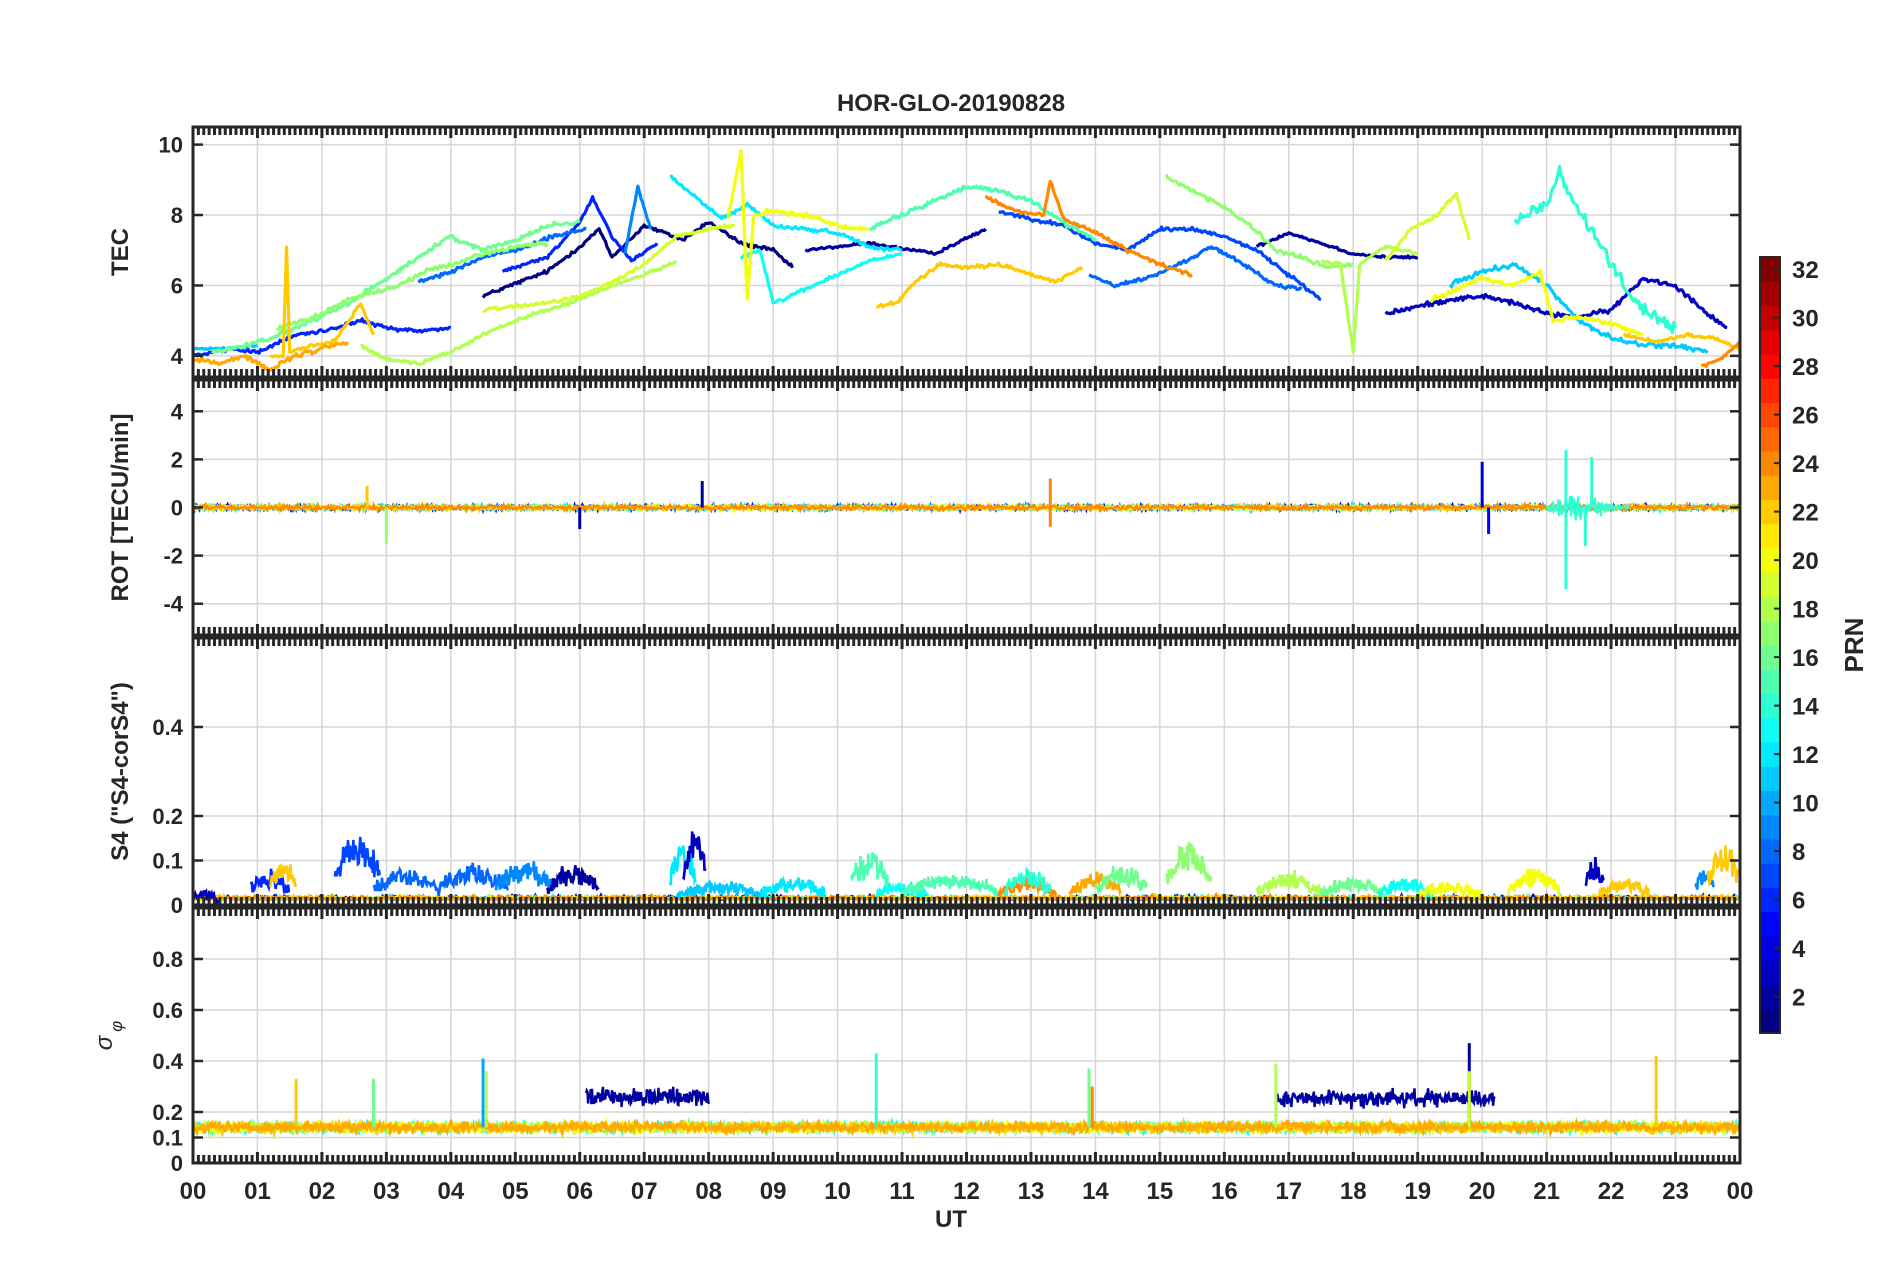 This screenshot has width=1902, height=1277. Describe the element at coordinates (450, 1191) in the screenshot. I see `x-tick-label: 04` at that location.